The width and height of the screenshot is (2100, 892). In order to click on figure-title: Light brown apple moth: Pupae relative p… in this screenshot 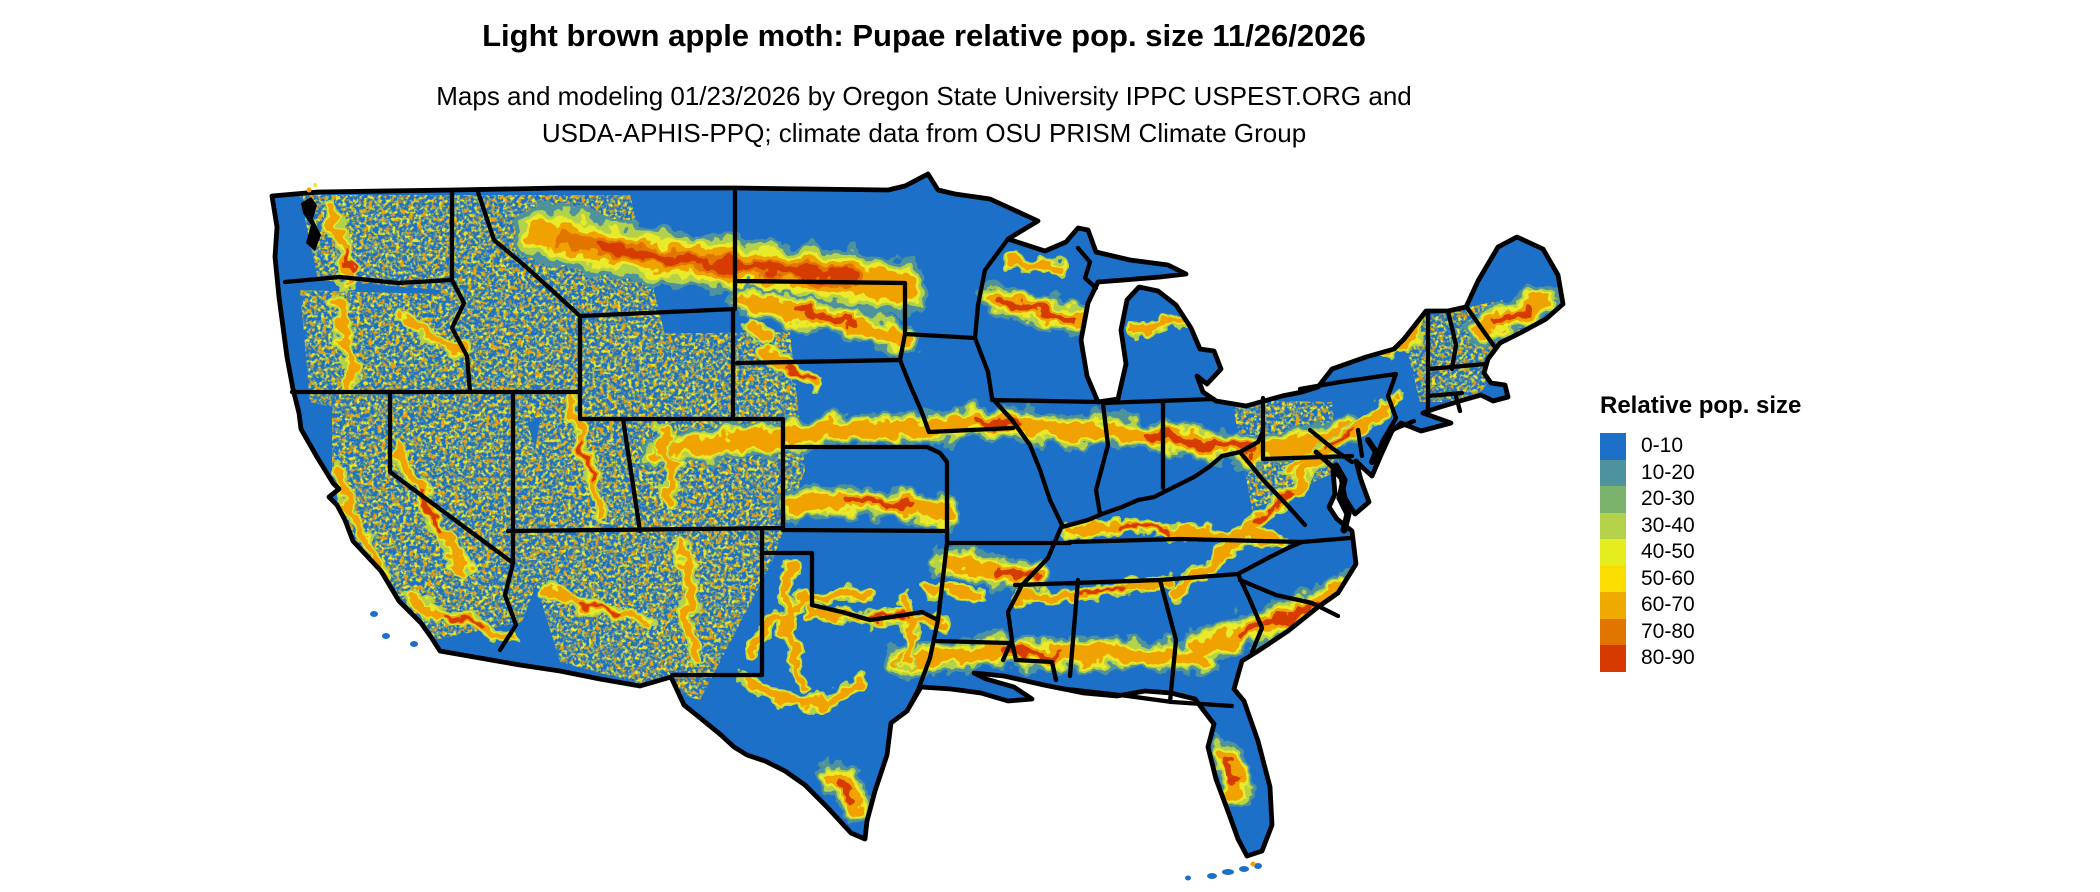, I will do `click(924, 35)`.